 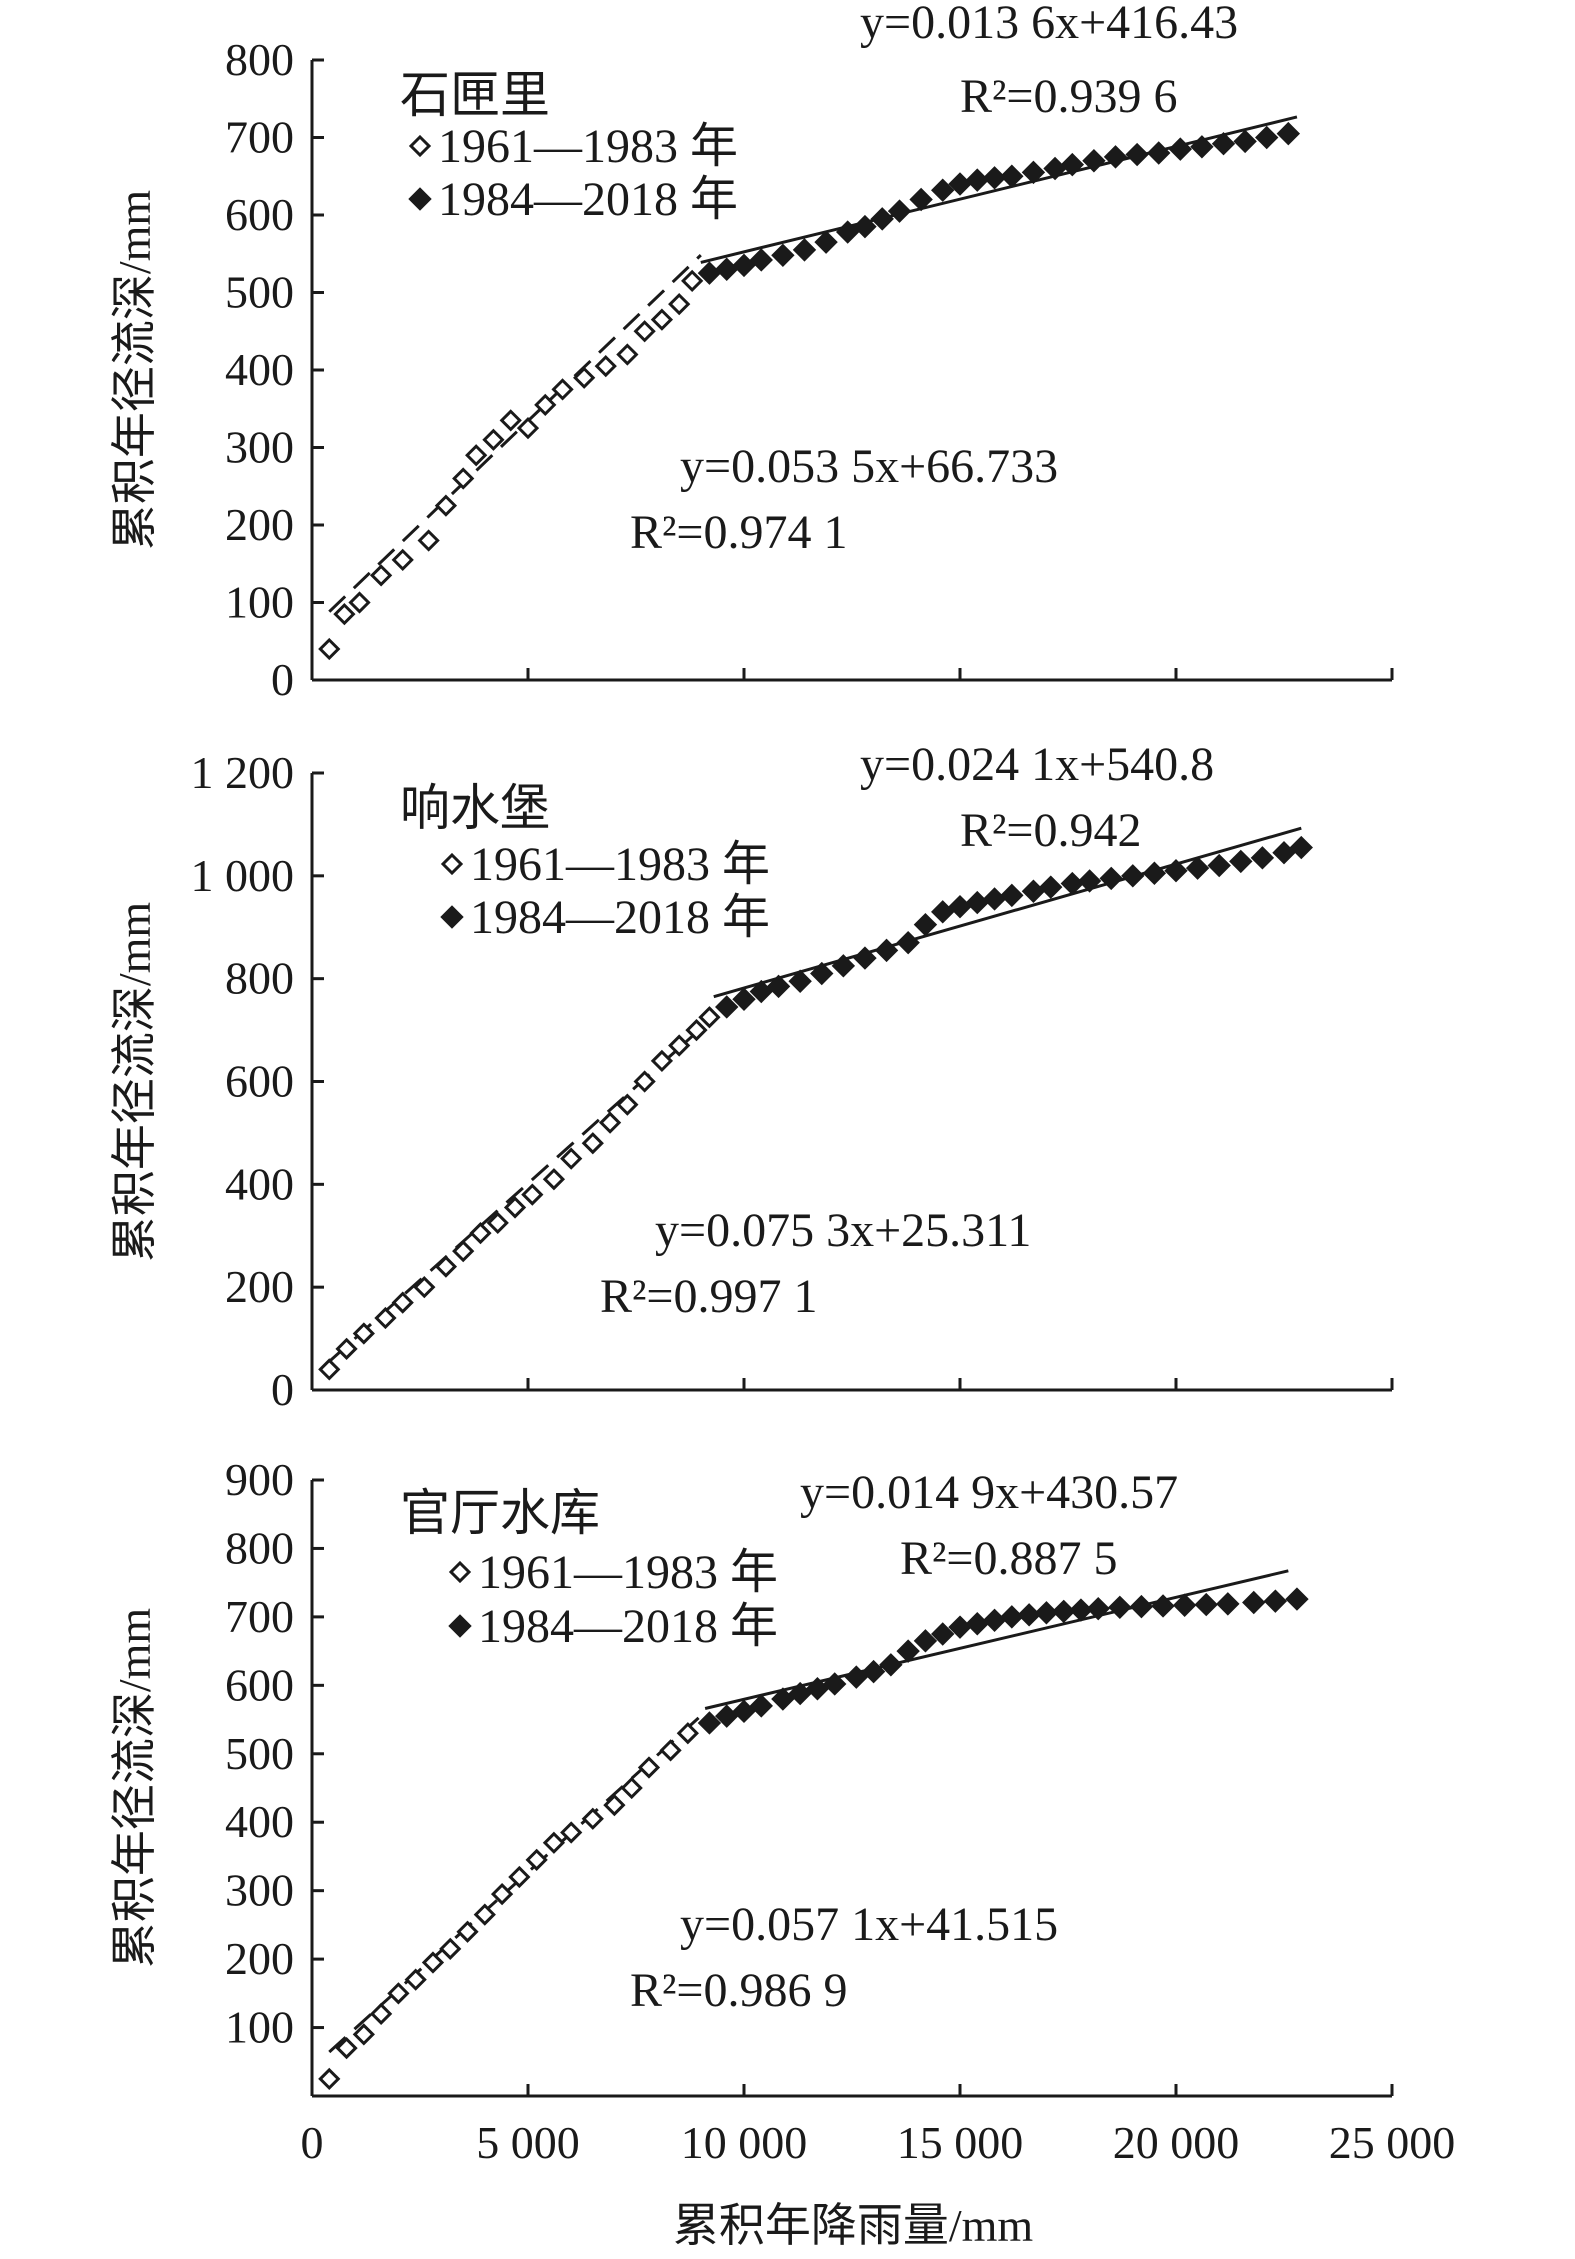 I want to click on panel-title: 石匣里, so click(x=475, y=95).